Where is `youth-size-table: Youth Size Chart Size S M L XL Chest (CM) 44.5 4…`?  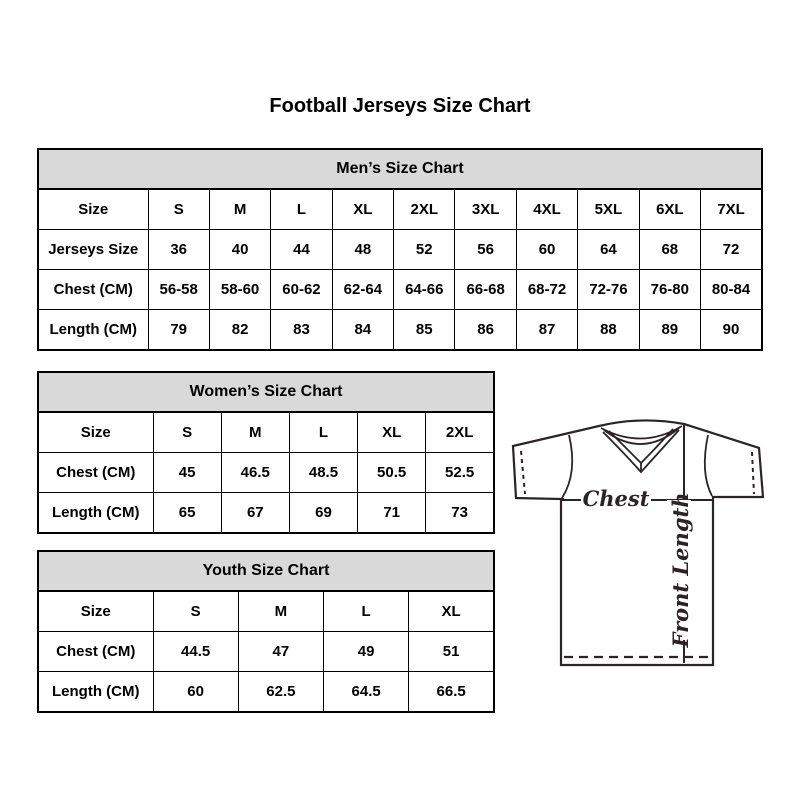
youth-size-table: Youth Size Chart Size S M L XL Chest (CM) 44.5 4… is located at coordinates (266, 631).